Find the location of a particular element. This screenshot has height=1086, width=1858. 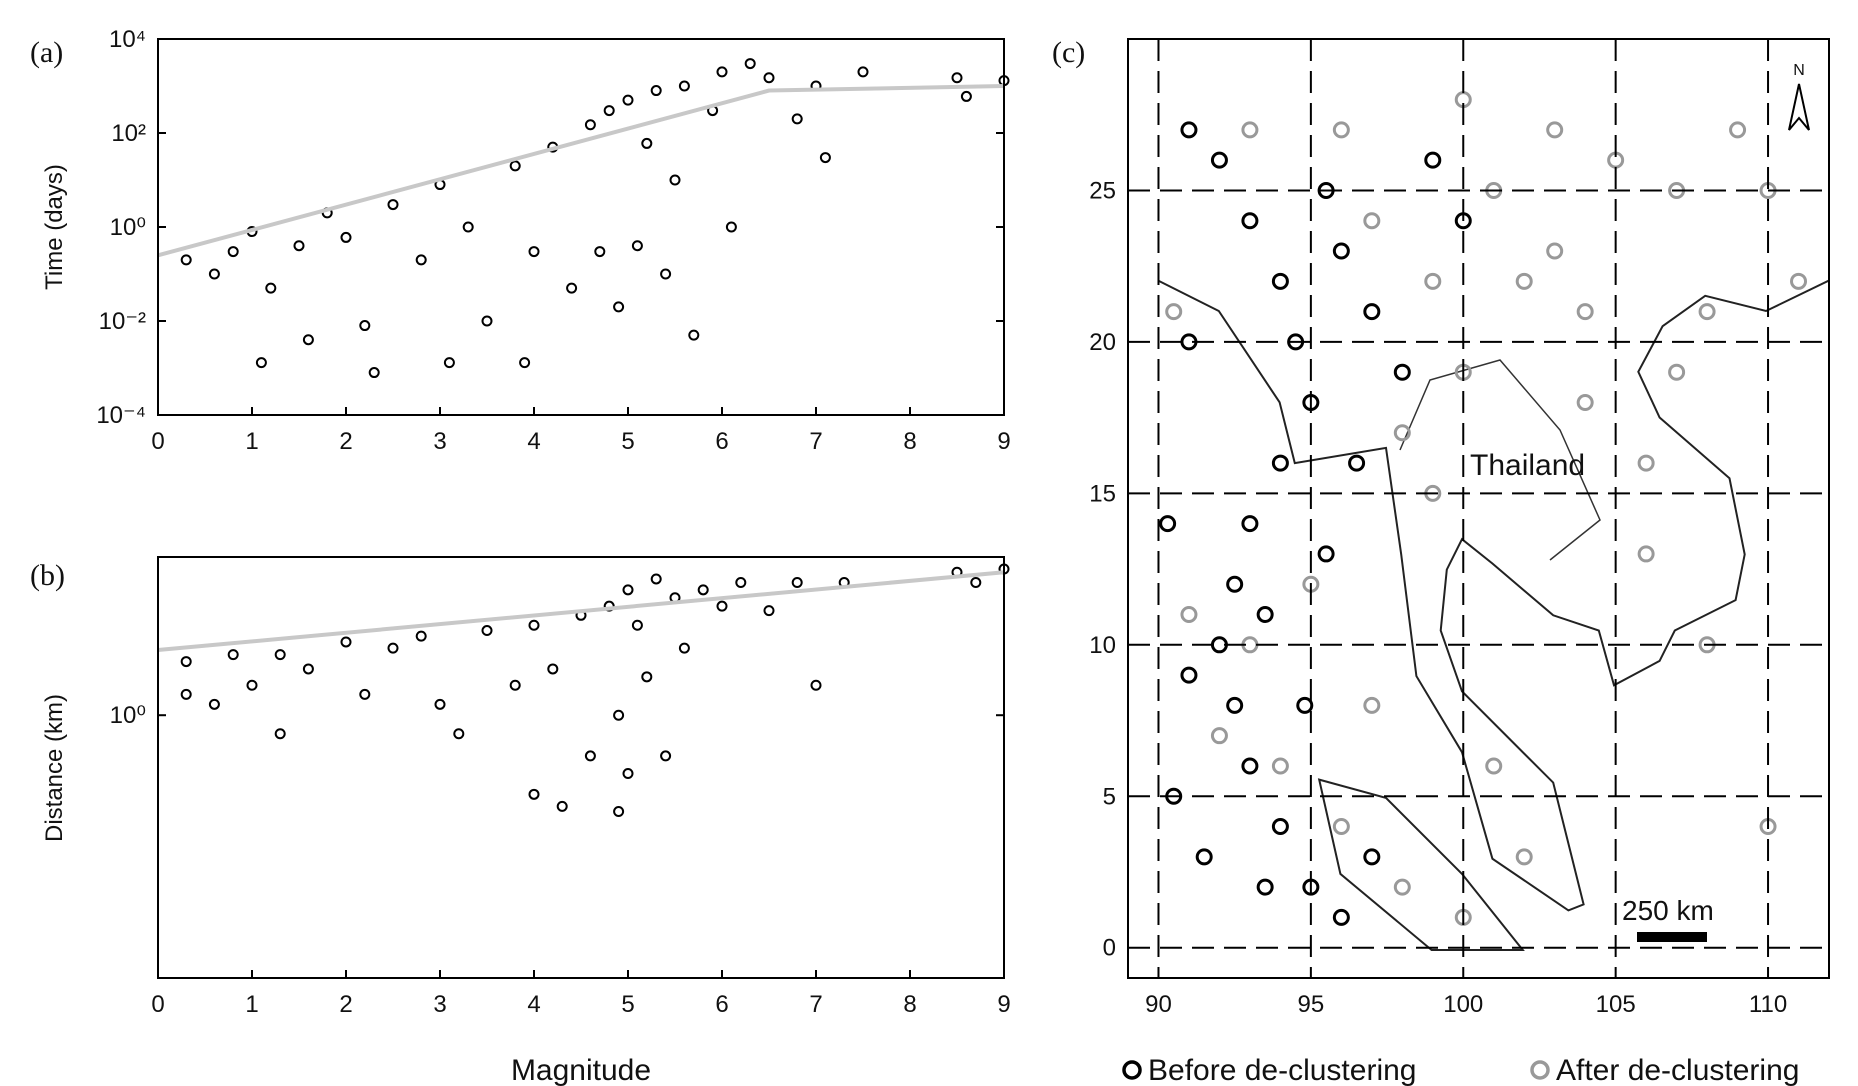

panel-label: (a) is located at coordinates (46, 52).